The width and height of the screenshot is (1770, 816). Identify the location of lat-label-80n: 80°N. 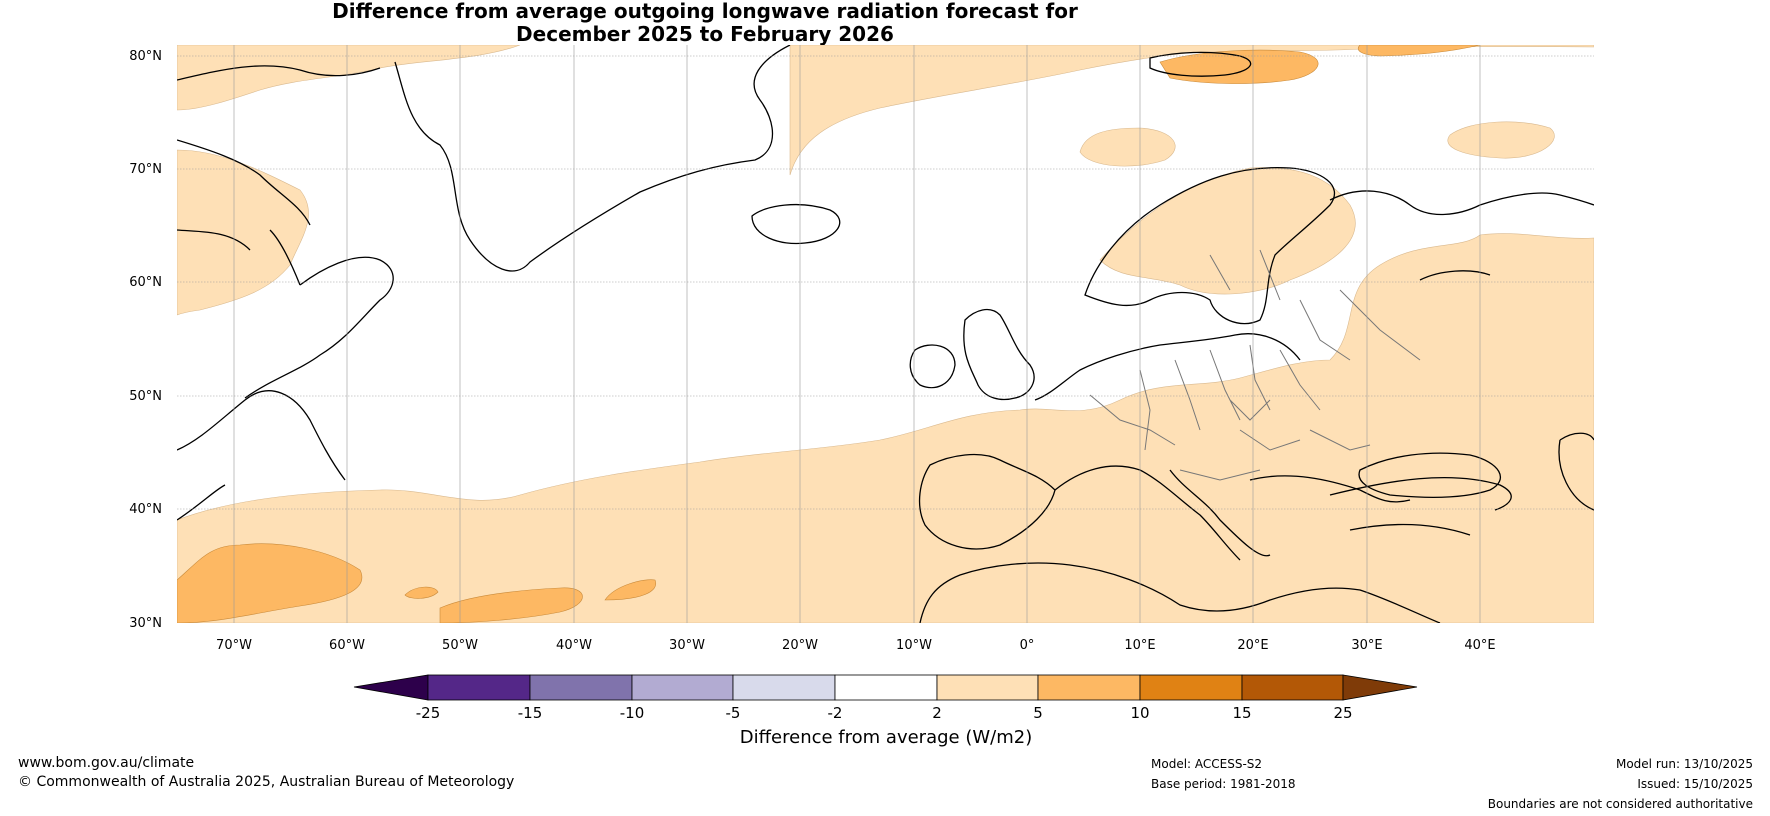
(145, 56).